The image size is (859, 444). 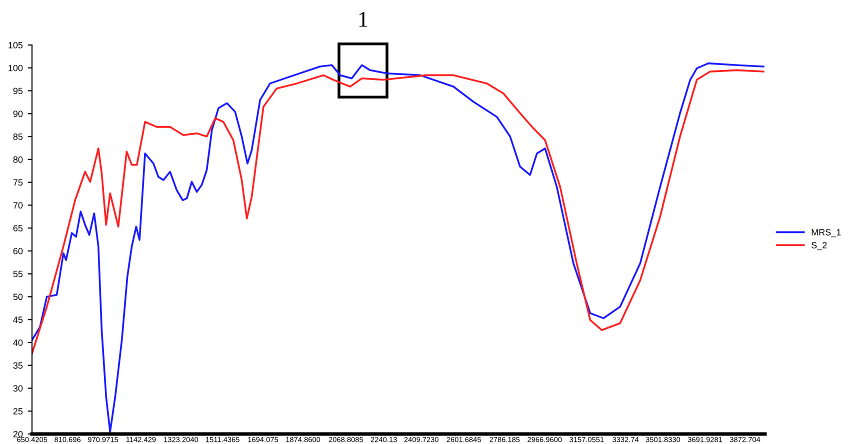 I want to click on y-tick-label: 55, so click(x=18, y=274).